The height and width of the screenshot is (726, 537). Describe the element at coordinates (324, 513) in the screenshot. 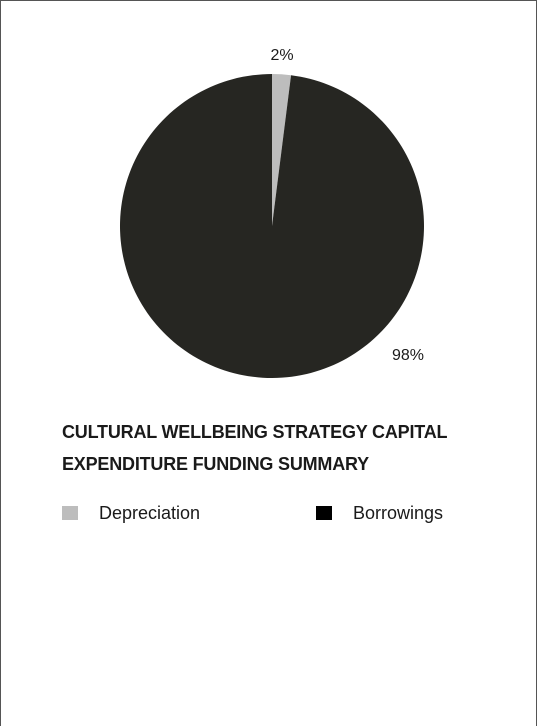

I see `legend-swatch-borrowings` at that location.